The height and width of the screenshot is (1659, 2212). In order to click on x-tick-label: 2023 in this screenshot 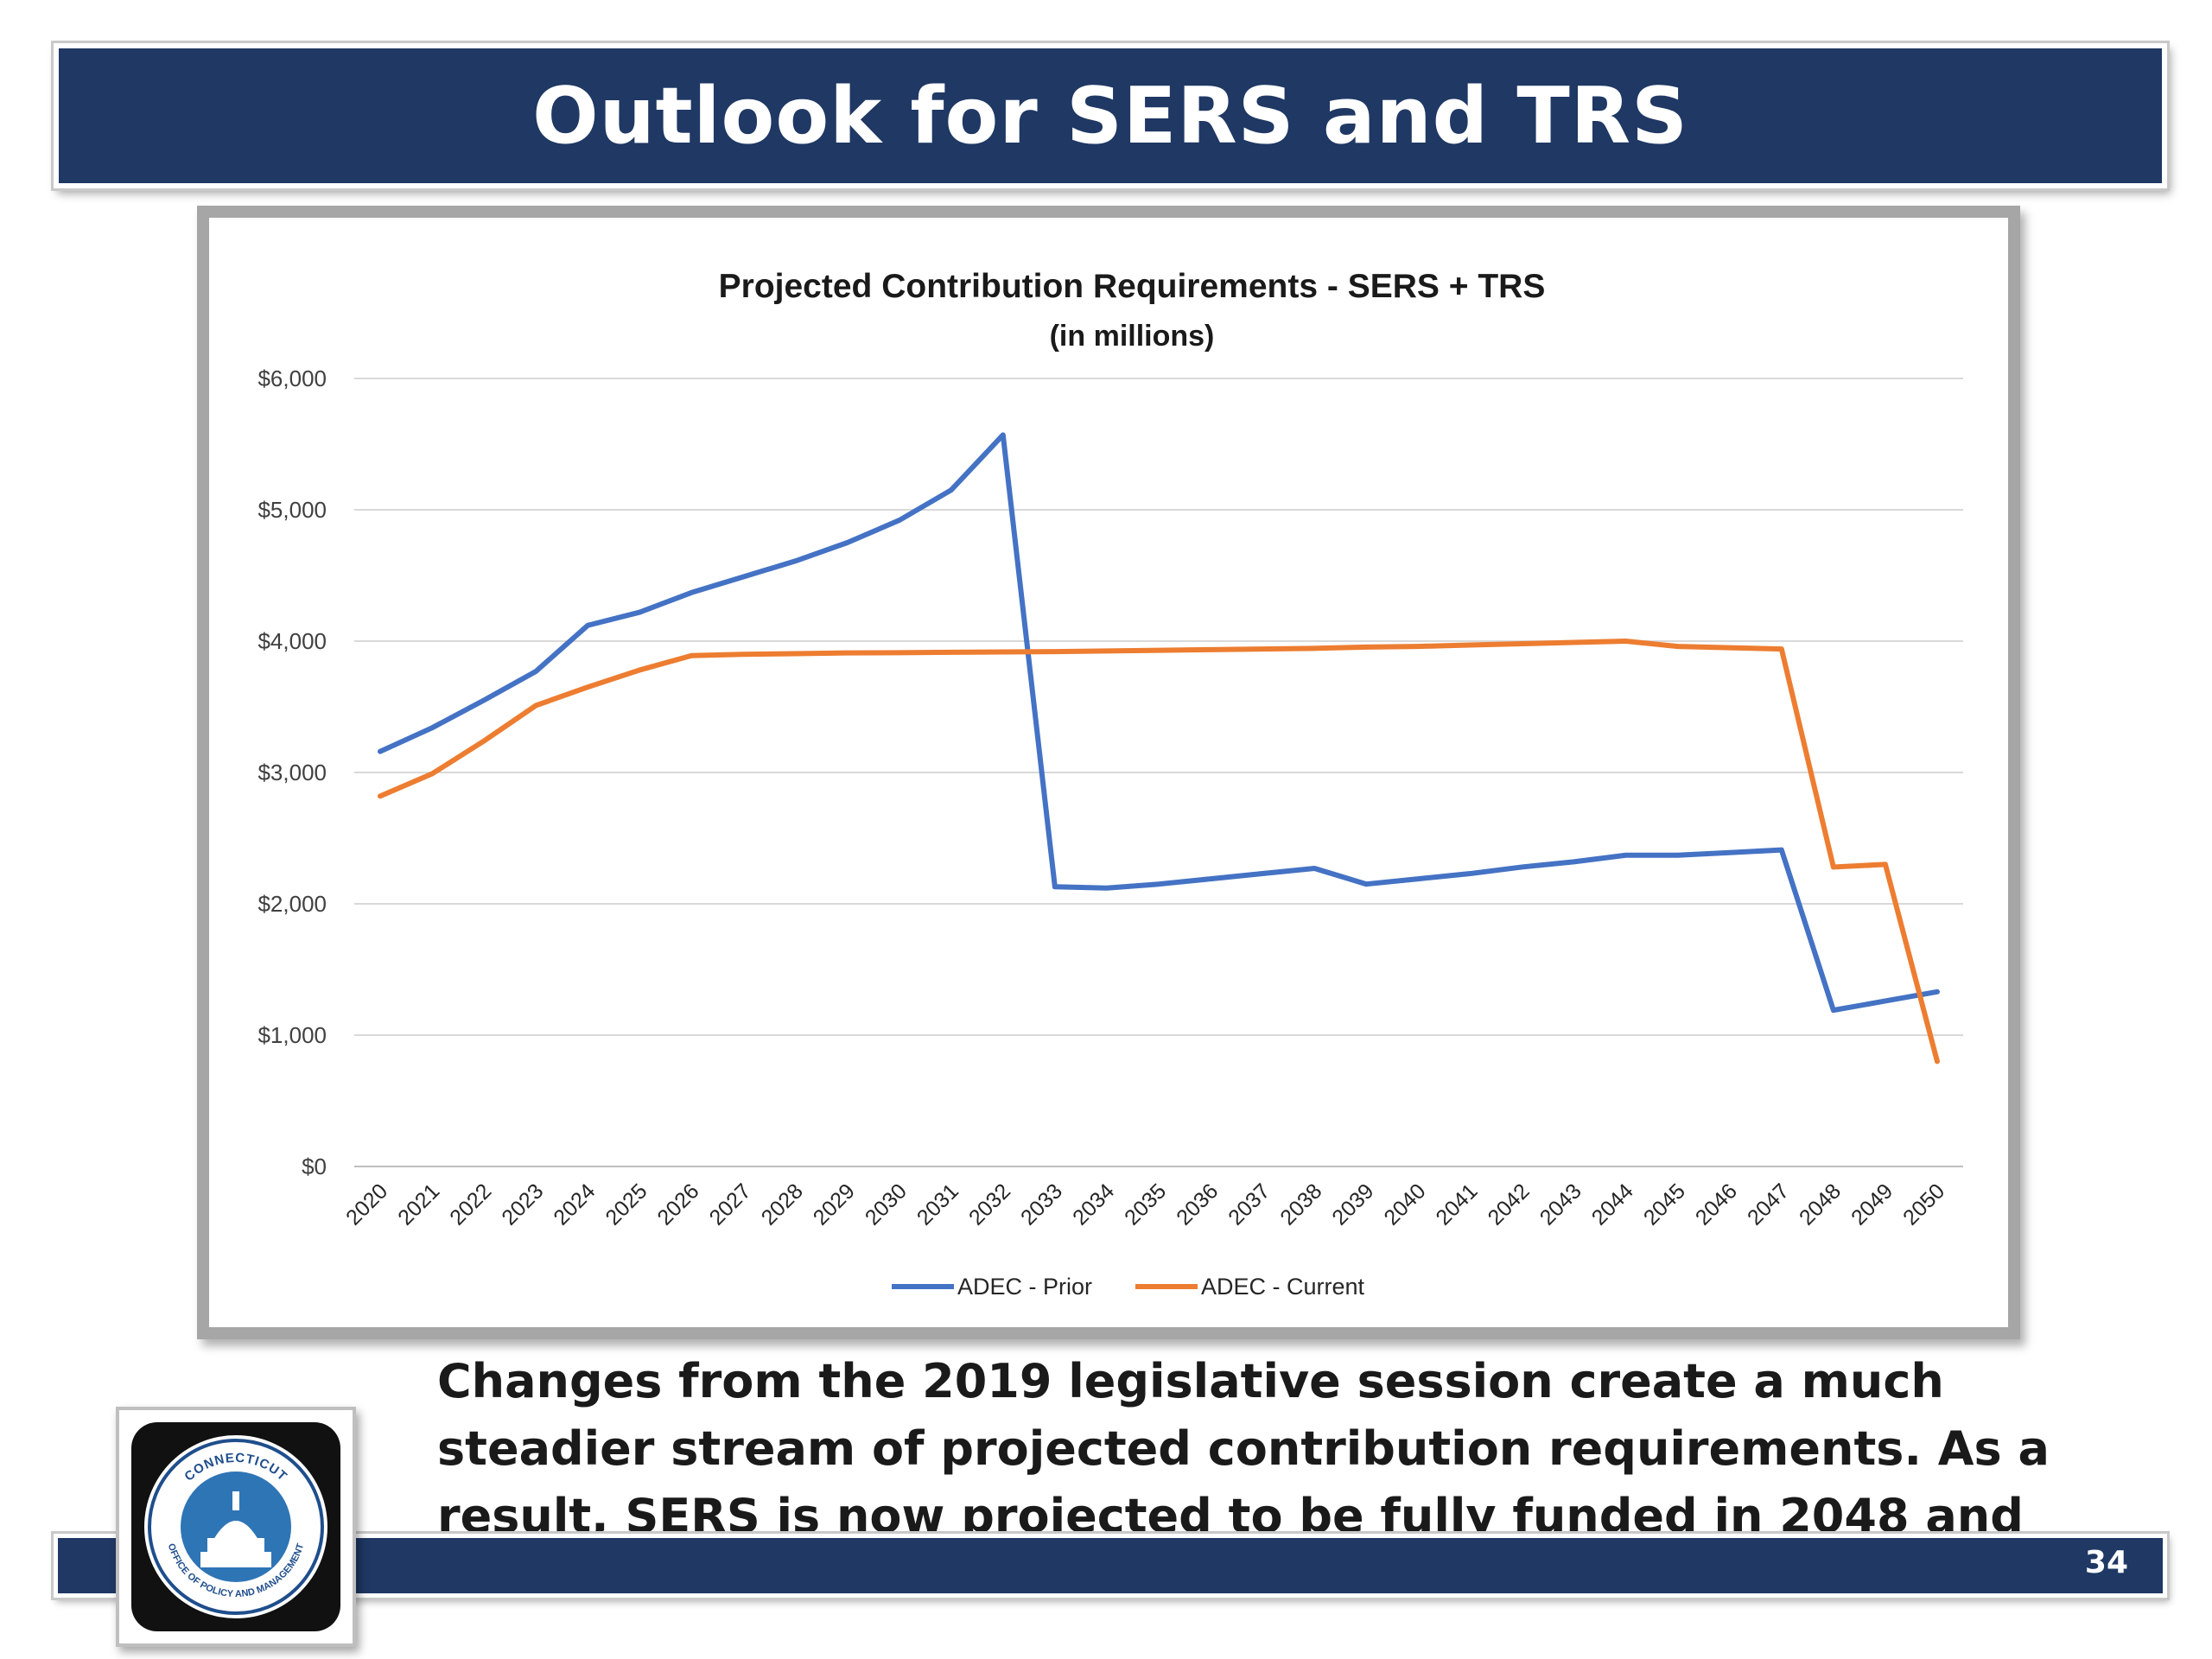, I will do `click(522, 1204)`.